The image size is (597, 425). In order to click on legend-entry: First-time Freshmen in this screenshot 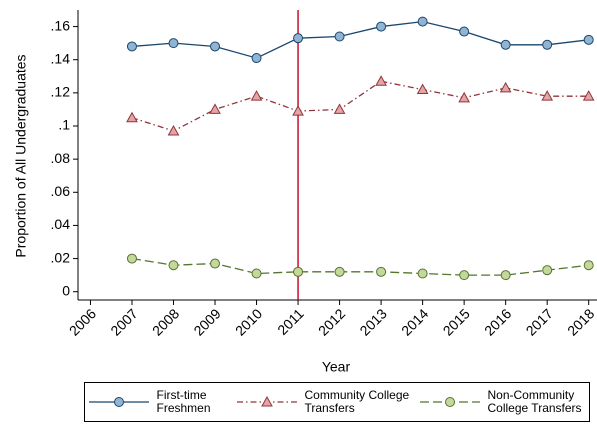, I will do `click(159, 402)`.